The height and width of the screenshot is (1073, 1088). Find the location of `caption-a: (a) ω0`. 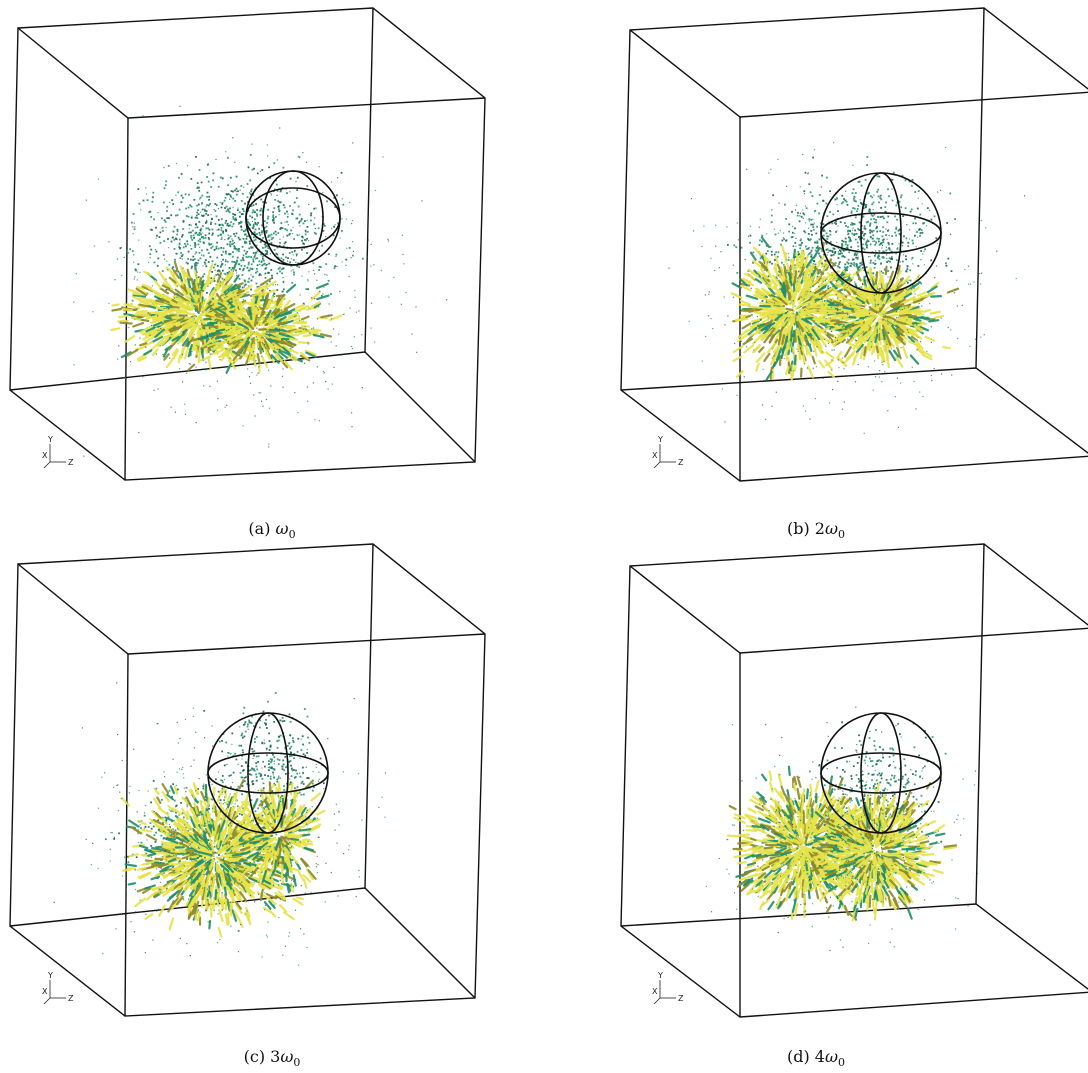

caption-a: (a) ω0 is located at coordinates (272, 530).